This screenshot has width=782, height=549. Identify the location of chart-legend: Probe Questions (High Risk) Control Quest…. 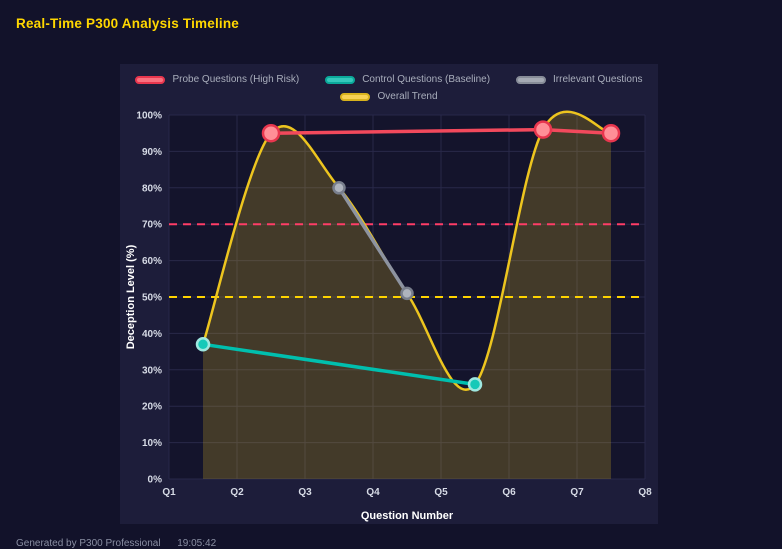
(389, 84).